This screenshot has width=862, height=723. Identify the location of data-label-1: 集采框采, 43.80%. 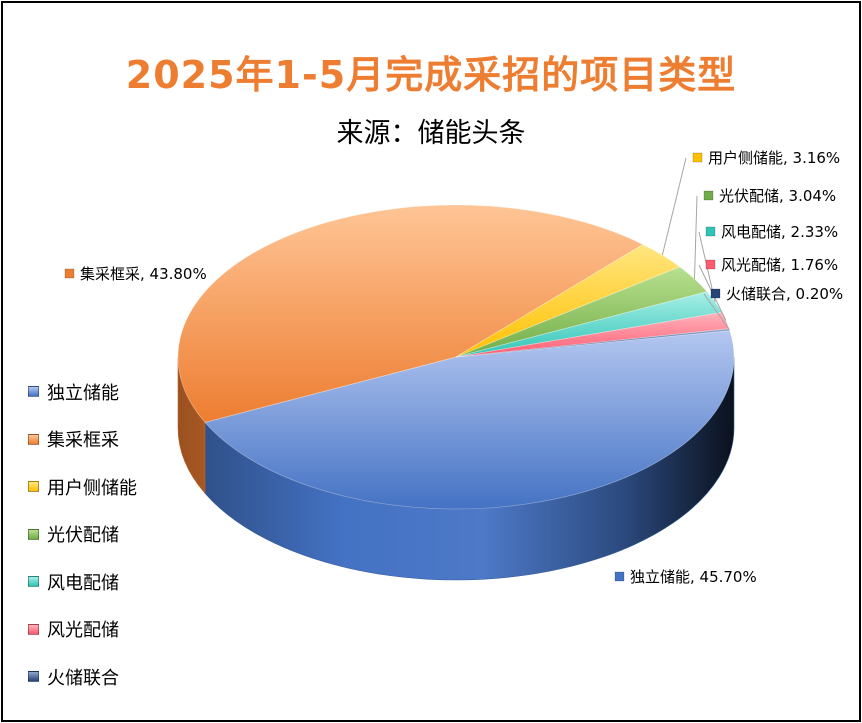
(143, 274).